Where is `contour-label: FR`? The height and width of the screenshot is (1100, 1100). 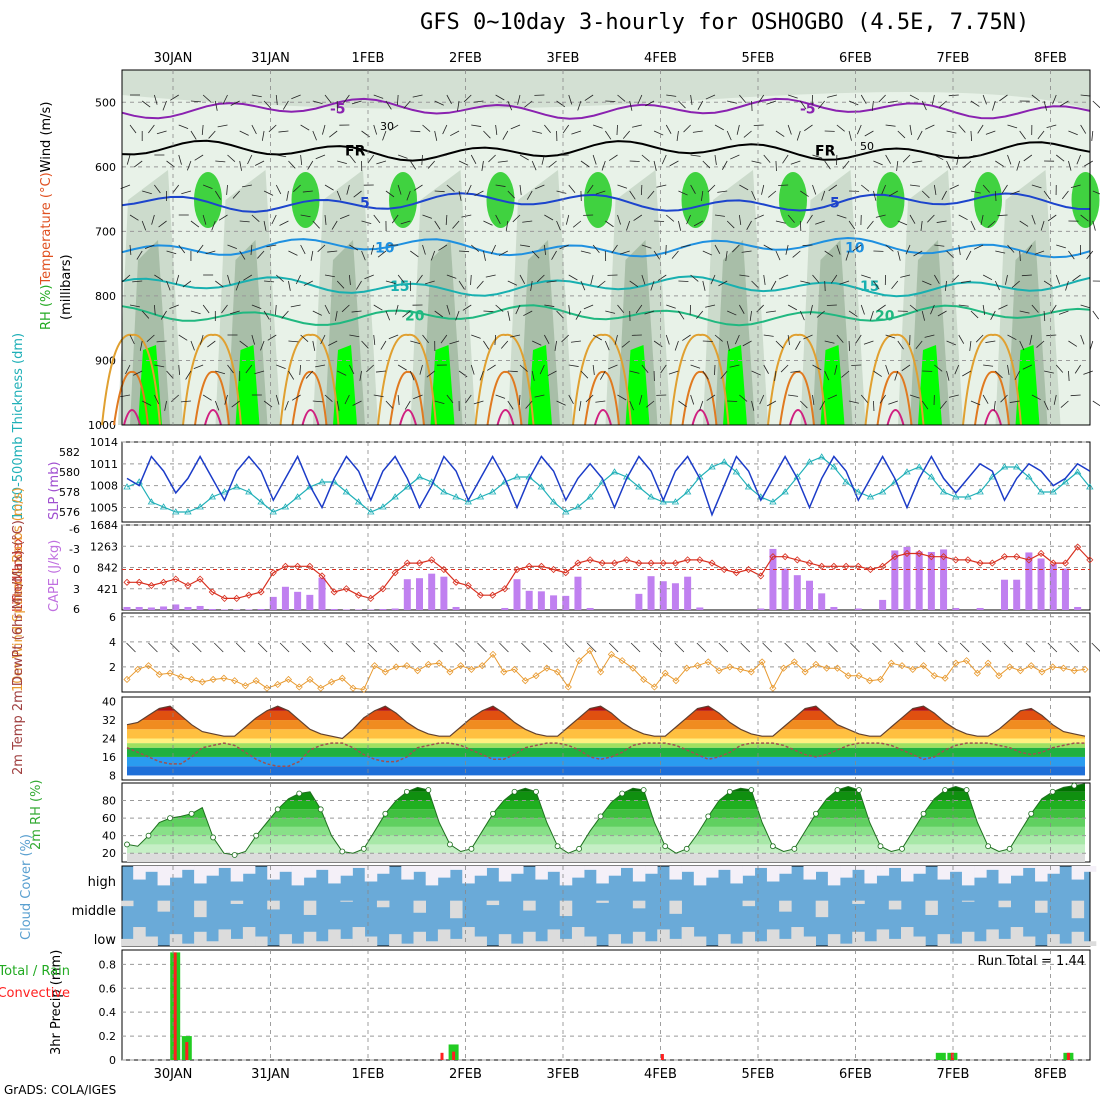
contour-label: FR is located at coordinates (825, 152).